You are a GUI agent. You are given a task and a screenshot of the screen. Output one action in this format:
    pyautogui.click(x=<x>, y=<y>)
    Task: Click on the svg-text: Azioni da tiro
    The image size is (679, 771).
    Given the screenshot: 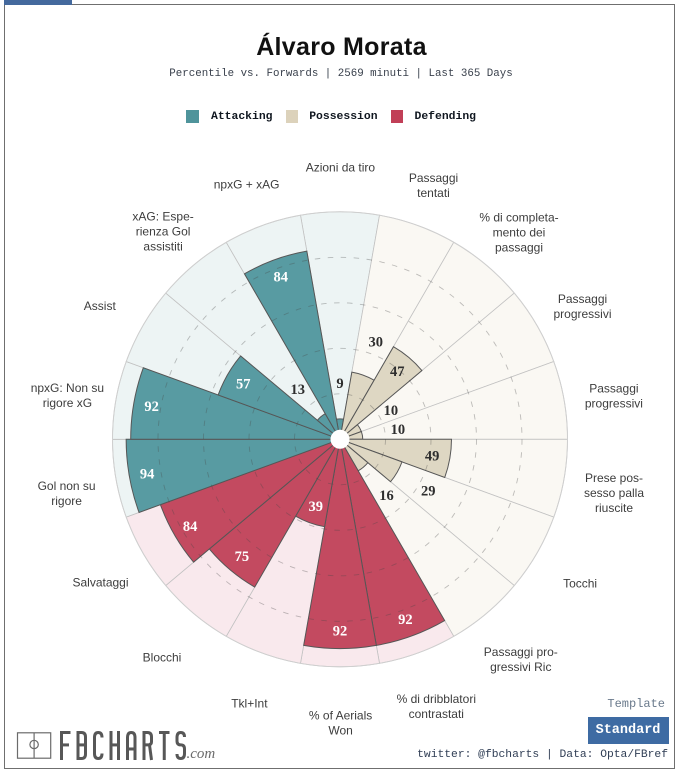 What is the action you would take?
    pyautogui.click(x=341, y=168)
    